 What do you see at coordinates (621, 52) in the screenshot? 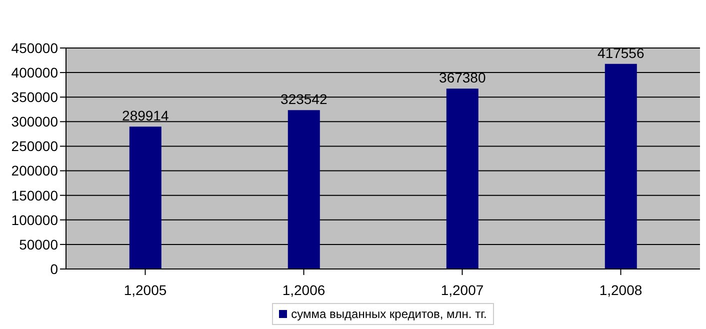
I see `data-label: 417556` at bounding box center [621, 52].